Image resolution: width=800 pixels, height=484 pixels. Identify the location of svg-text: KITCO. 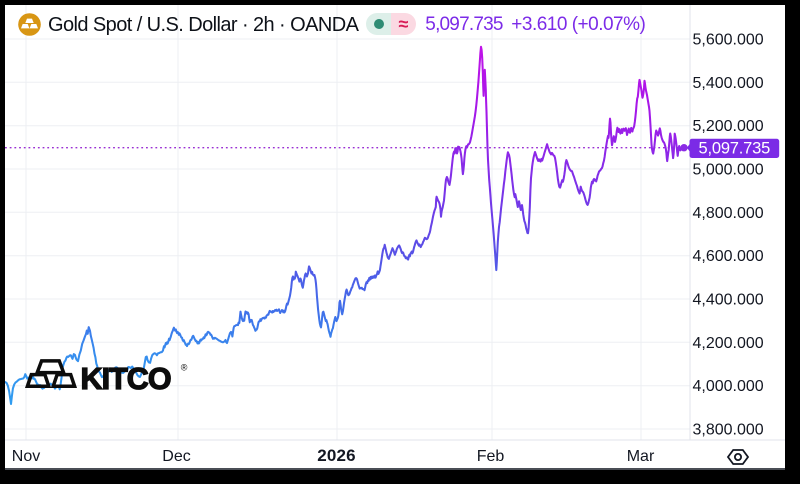
(126, 379).